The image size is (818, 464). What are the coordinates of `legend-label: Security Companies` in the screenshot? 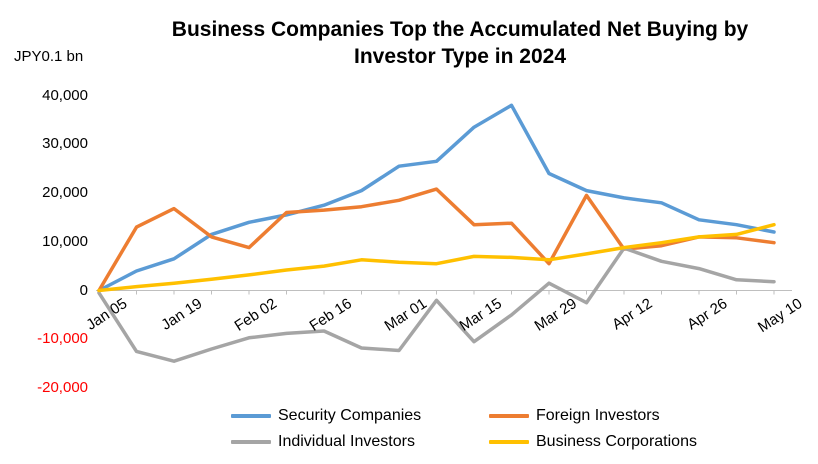 It's located at (350, 415).